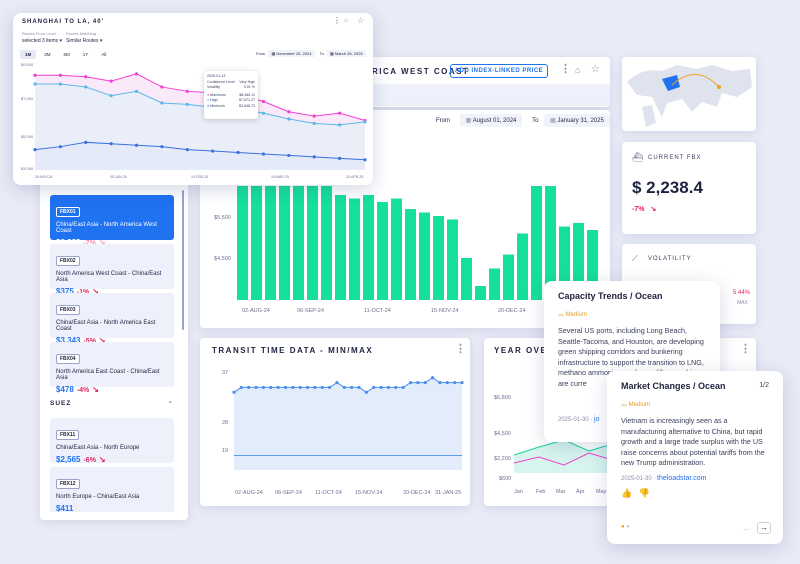 The height and width of the screenshot is (564, 800). Describe the element at coordinates (249, 87) in the screenshot. I see `volatility-value: 0.01 %` at that location.